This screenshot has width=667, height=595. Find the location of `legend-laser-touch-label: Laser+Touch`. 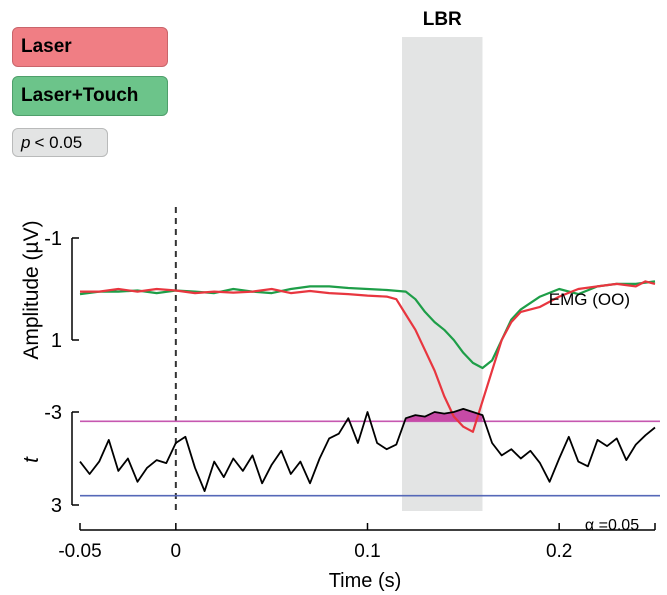

legend-laser-touch-label: Laser+Touch is located at coordinates (80, 95).